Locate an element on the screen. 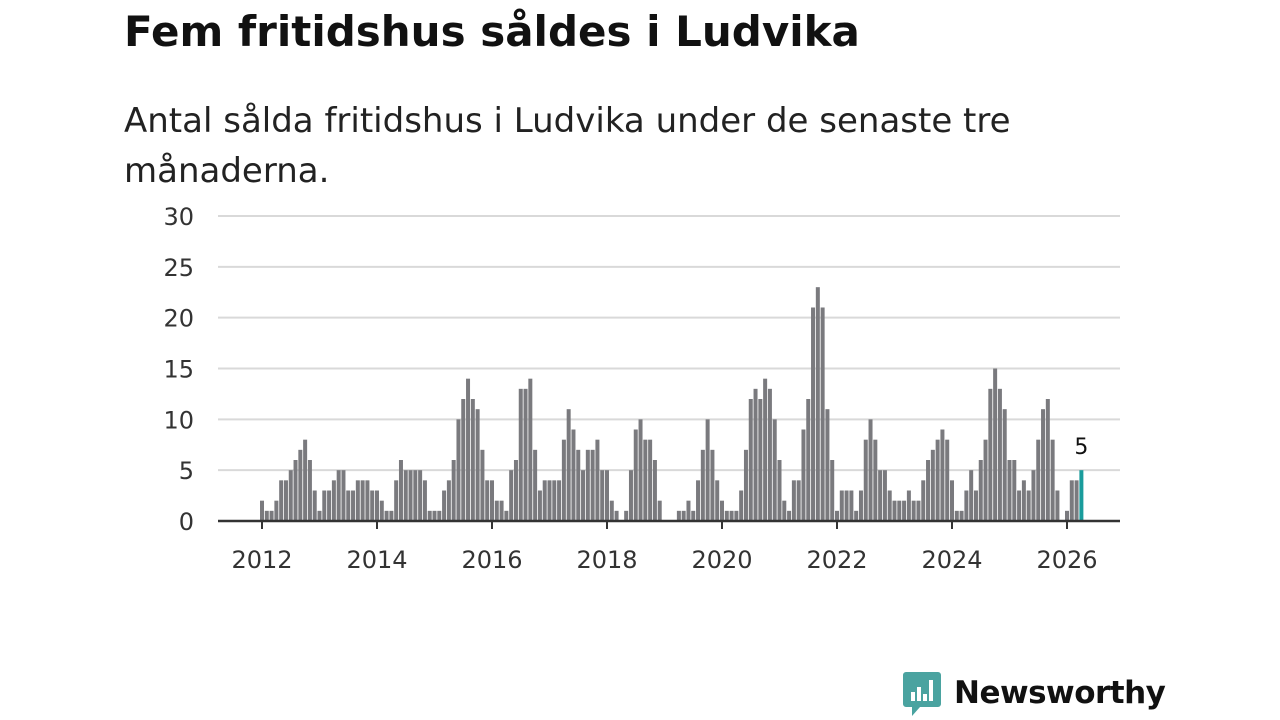 This screenshot has height=720, width=1280. x-tick-label: 2022 is located at coordinates (836, 560).